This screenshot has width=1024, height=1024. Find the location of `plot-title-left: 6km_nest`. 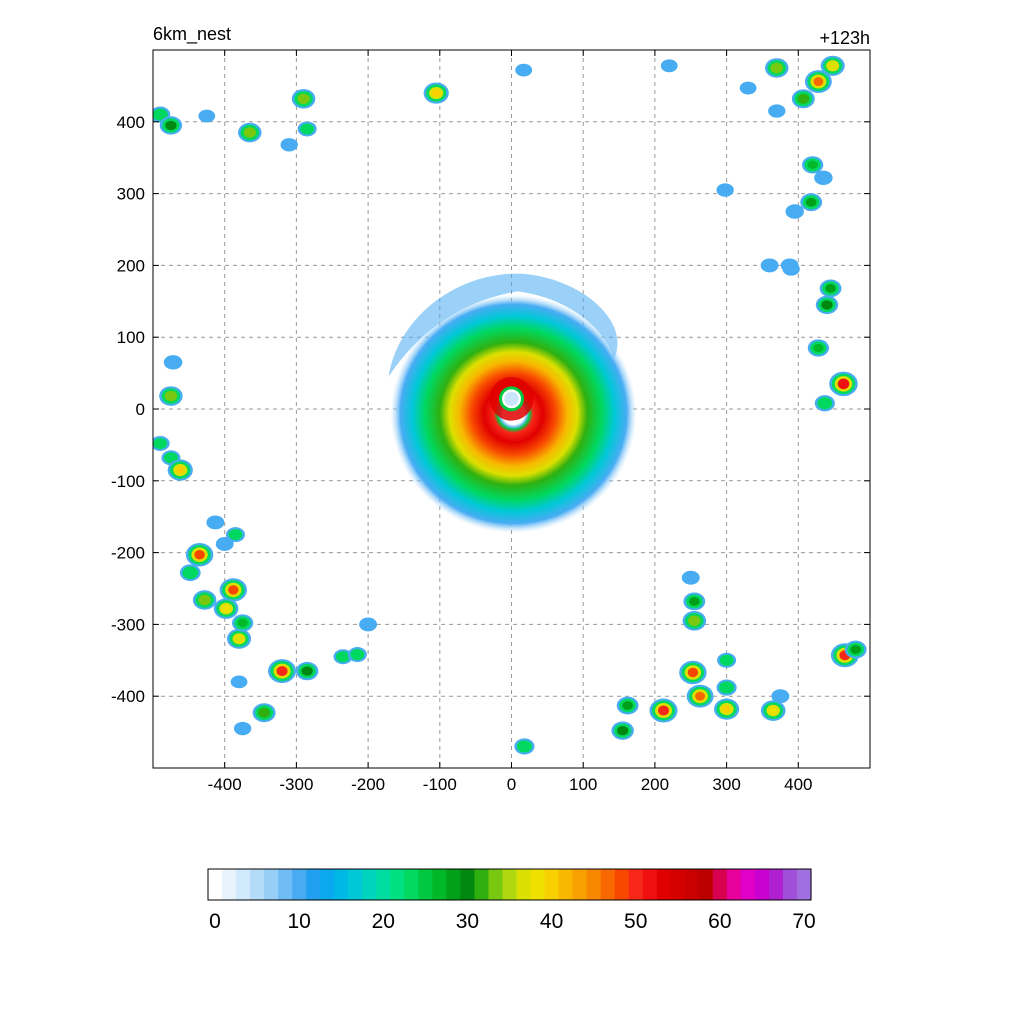

plot-title-left: 6km_nest is located at coordinates (192, 34).